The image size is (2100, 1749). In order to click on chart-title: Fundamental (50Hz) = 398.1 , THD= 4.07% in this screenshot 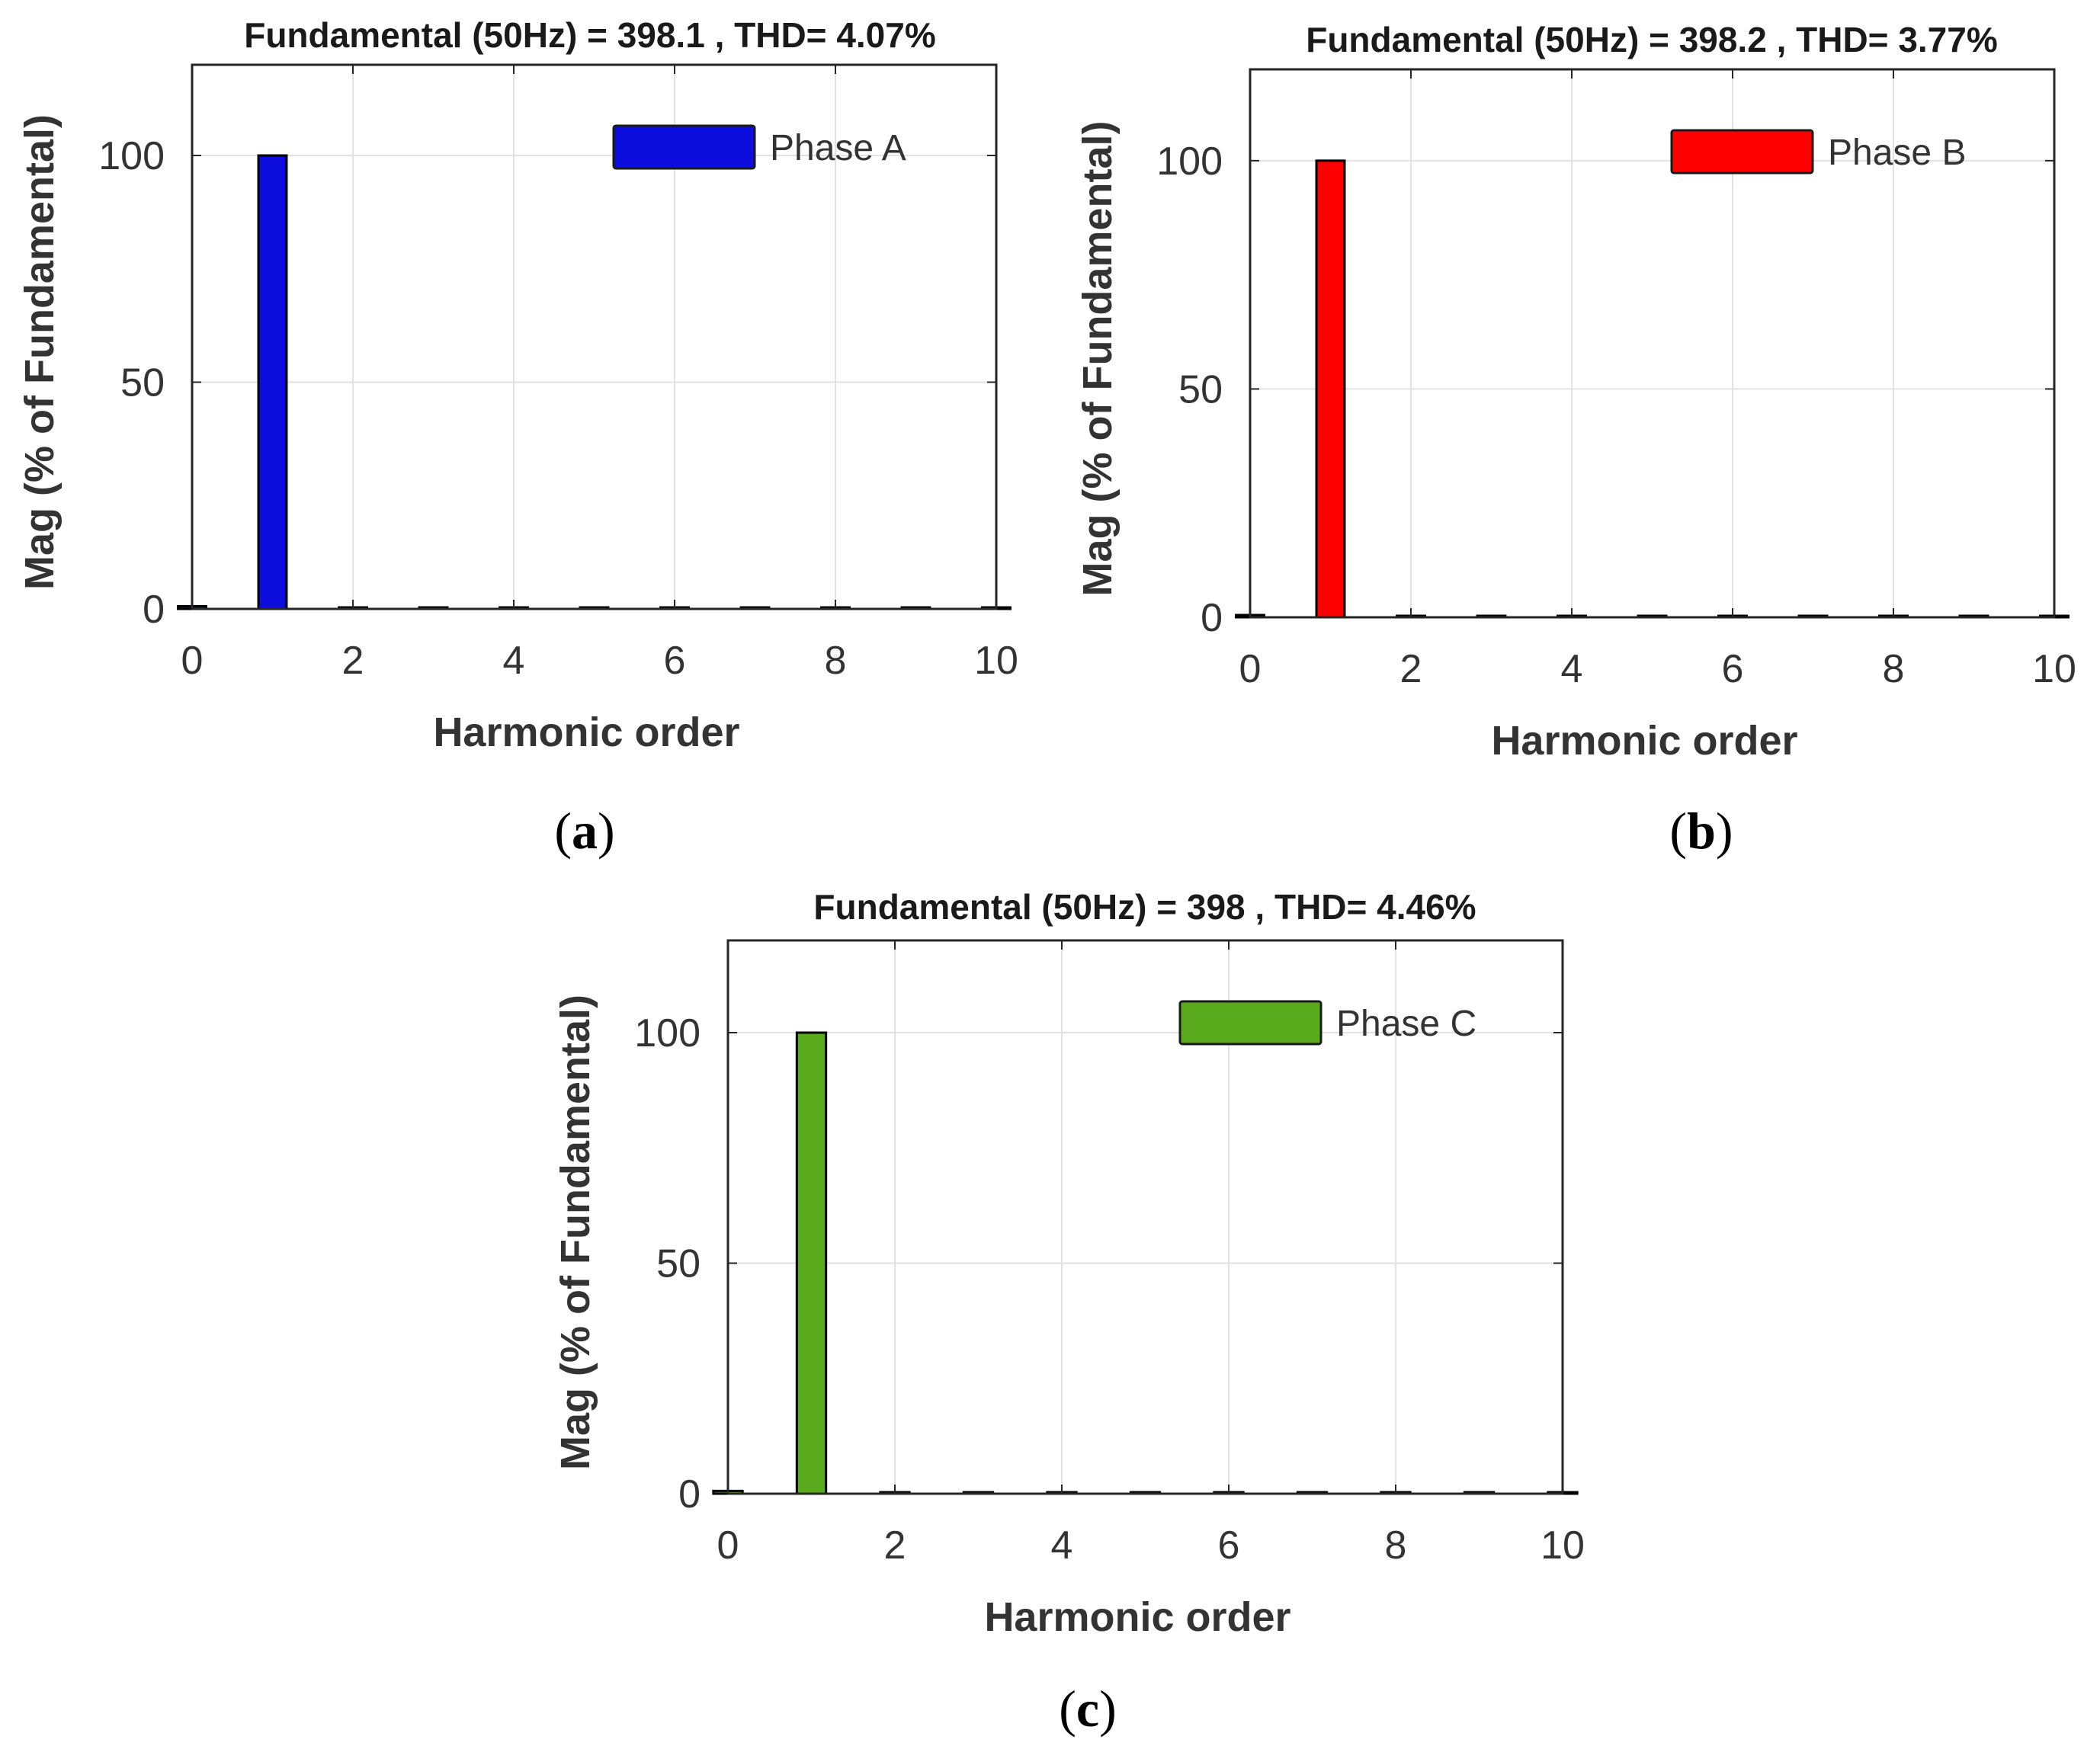, I will do `click(590, 35)`.